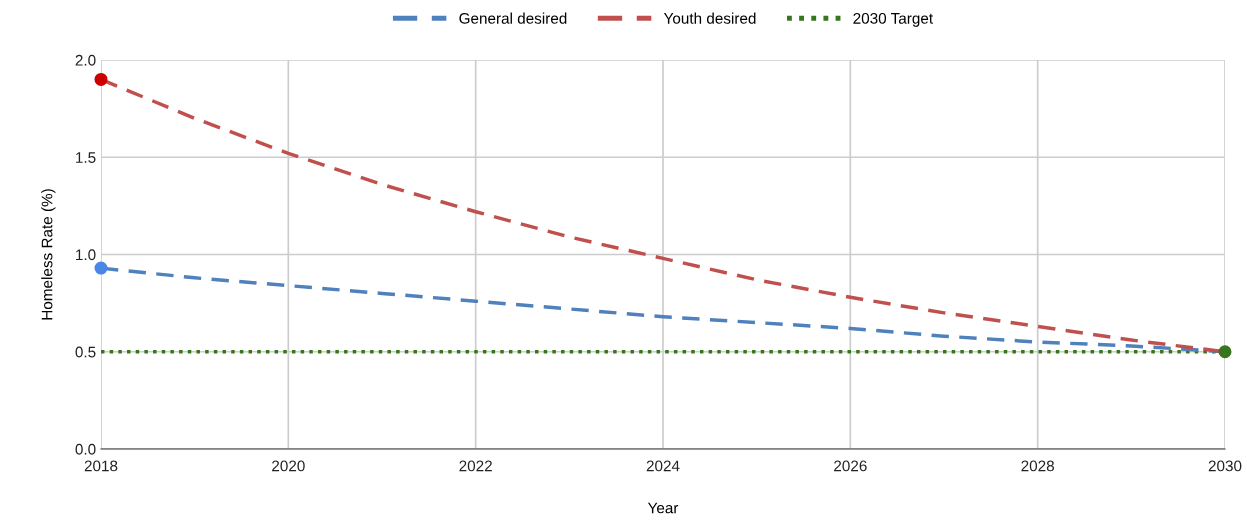 The height and width of the screenshot is (523, 1247). I want to click on x-axis-title: Year, so click(663, 508).